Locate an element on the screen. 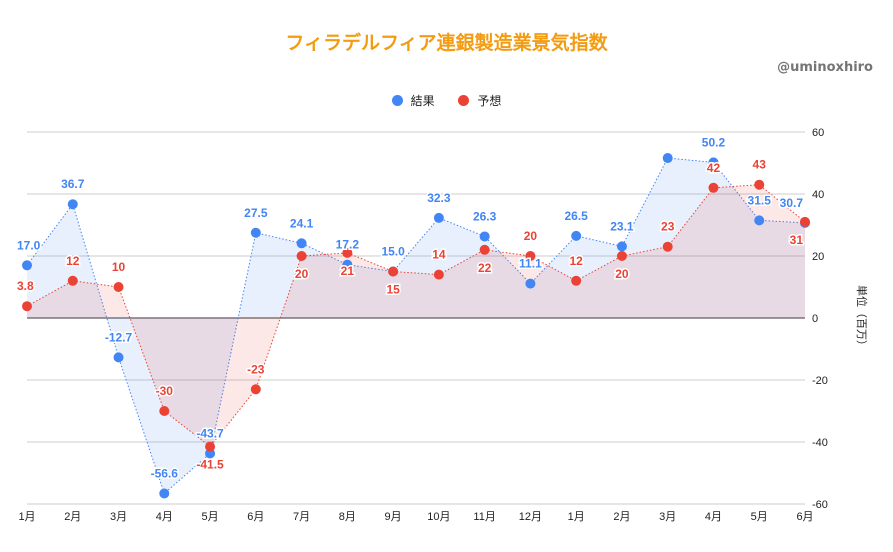 This screenshot has width=893, height=552. data-label: 24.1 is located at coordinates (302, 223).